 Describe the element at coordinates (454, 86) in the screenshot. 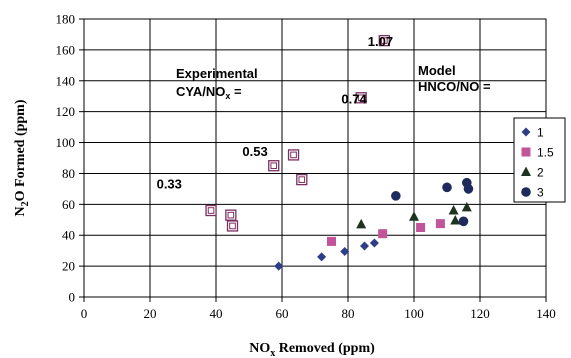

I see `annotation-model-ratio: HNCO/NO =` at that location.